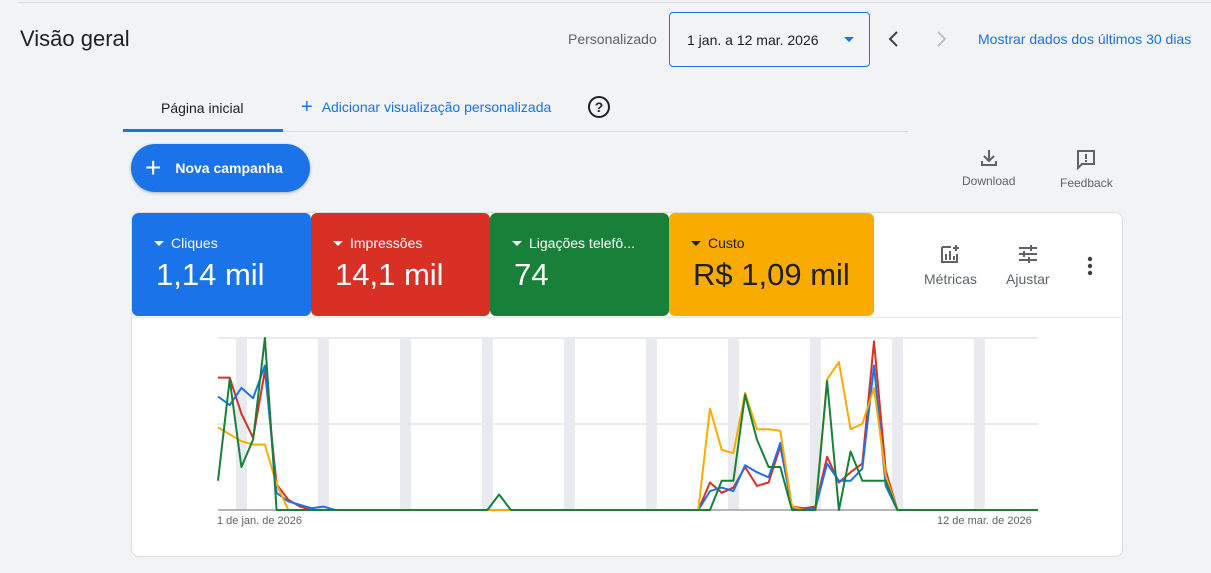  I want to click on metric-value: R$ 1,09 mil, so click(771, 274).